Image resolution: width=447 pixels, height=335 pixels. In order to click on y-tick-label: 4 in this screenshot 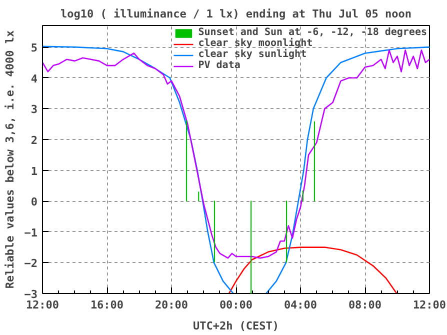, I will do `click(34, 79)`.